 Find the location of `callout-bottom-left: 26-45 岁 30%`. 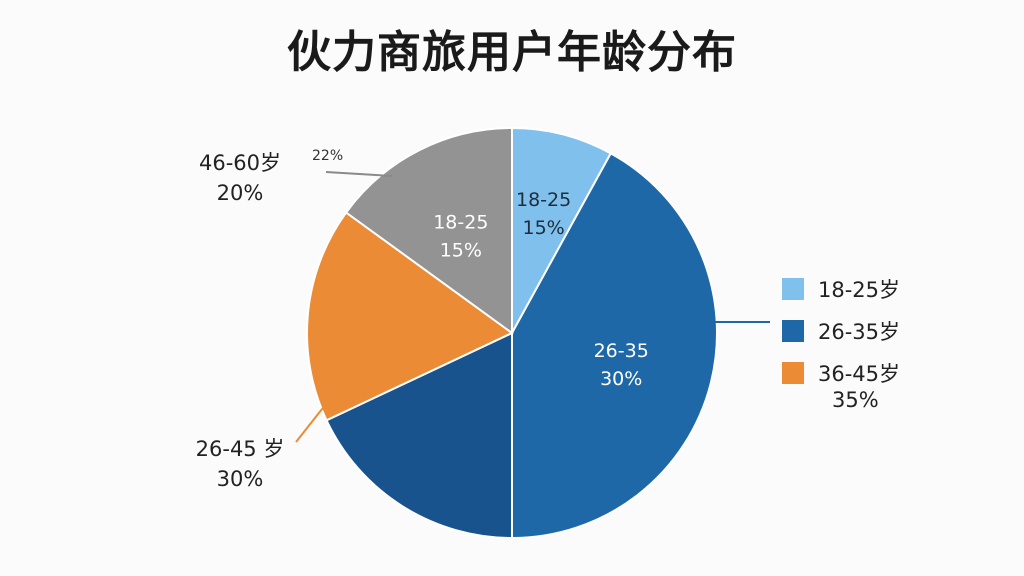

callout-bottom-left: 26-45 岁 30% is located at coordinates (240, 464).